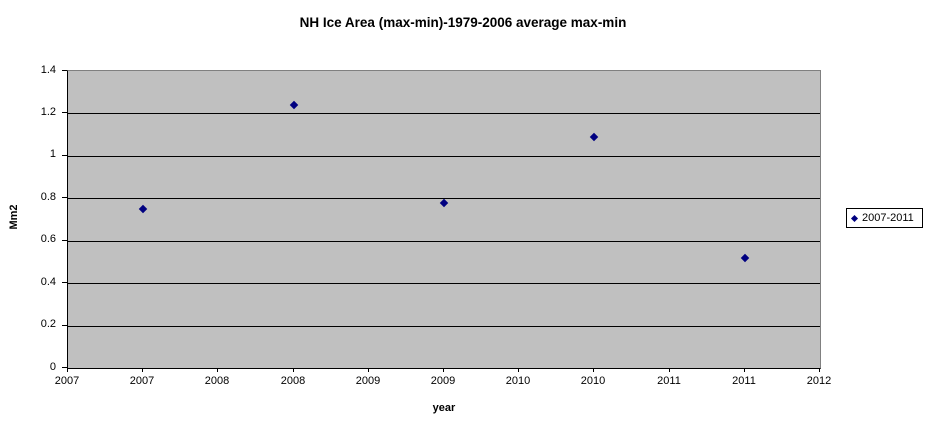 The width and height of the screenshot is (934, 437). What do you see at coordinates (48, 282) in the screenshot?
I see `y-tick-label: 0.4` at bounding box center [48, 282].